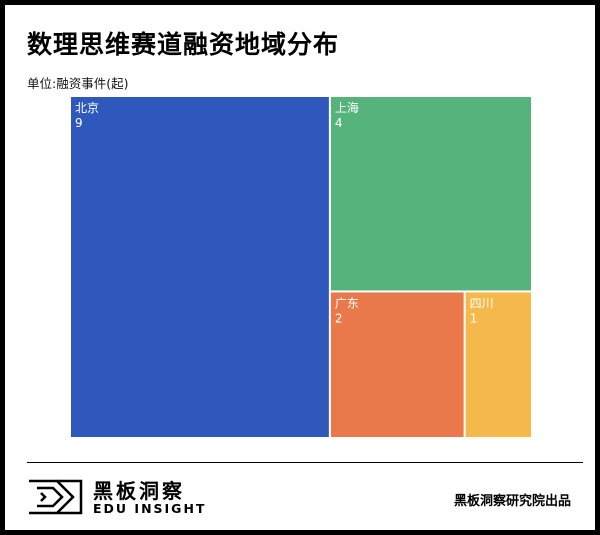 The width and height of the screenshot is (600, 535). I want to click on treemap-cell-name: 四川, so click(482, 303).